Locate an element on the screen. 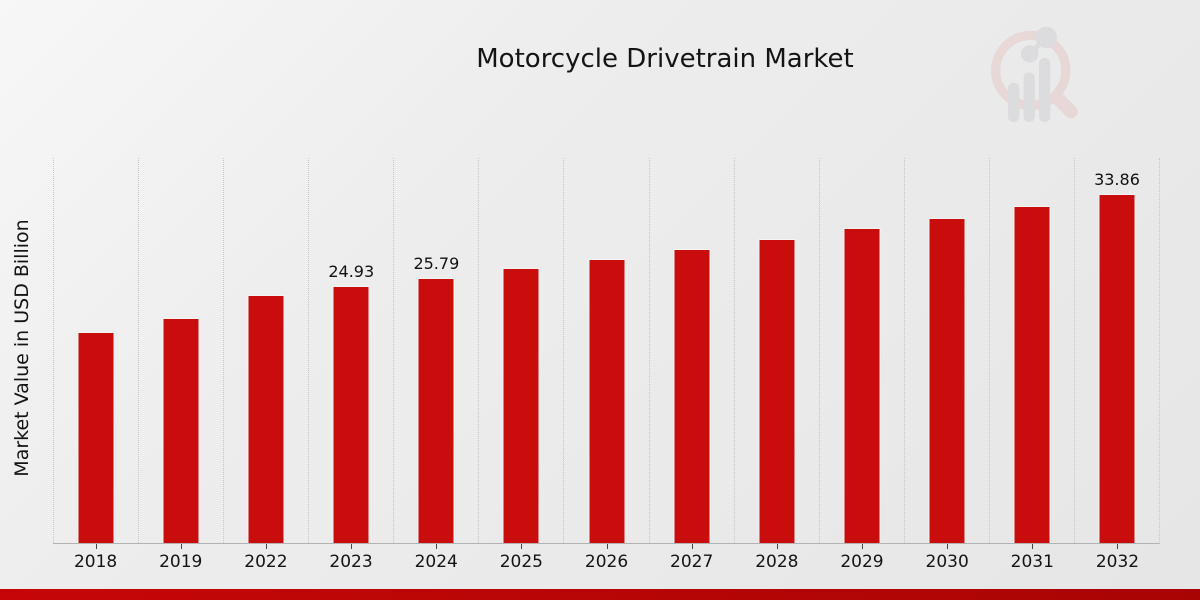 The image size is (1200, 600). category-slot: 24.93 is located at coordinates (350, 353).